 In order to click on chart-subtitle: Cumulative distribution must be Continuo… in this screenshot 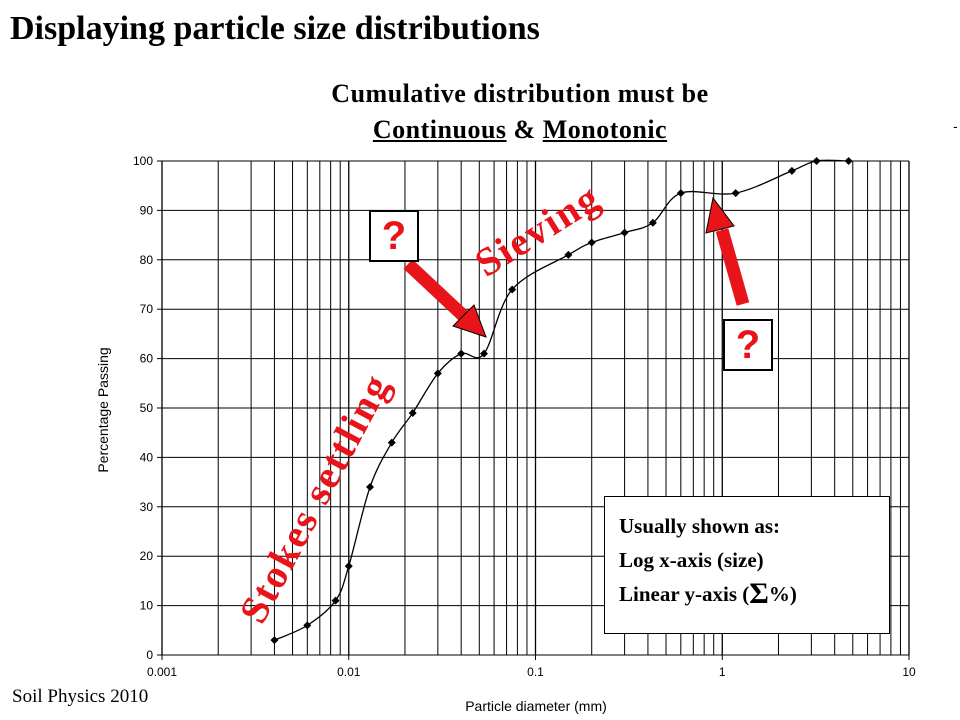, I will do `click(520, 112)`.